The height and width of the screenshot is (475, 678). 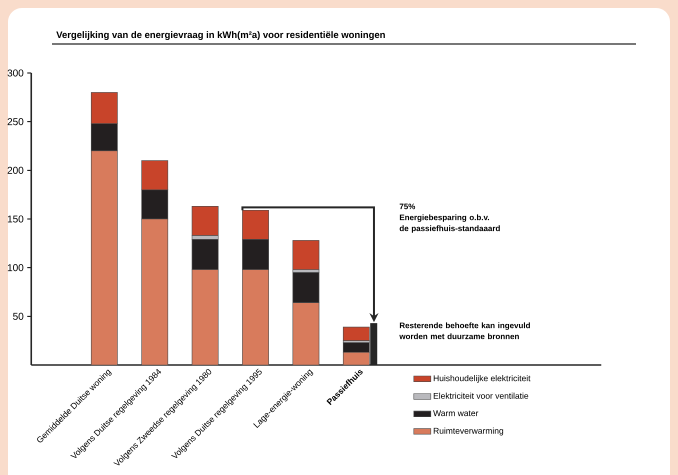 What do you see at coordinates (16, 170) in the screenshot?
I see `y-tick-label: 200` at bounding box center [16, 170].